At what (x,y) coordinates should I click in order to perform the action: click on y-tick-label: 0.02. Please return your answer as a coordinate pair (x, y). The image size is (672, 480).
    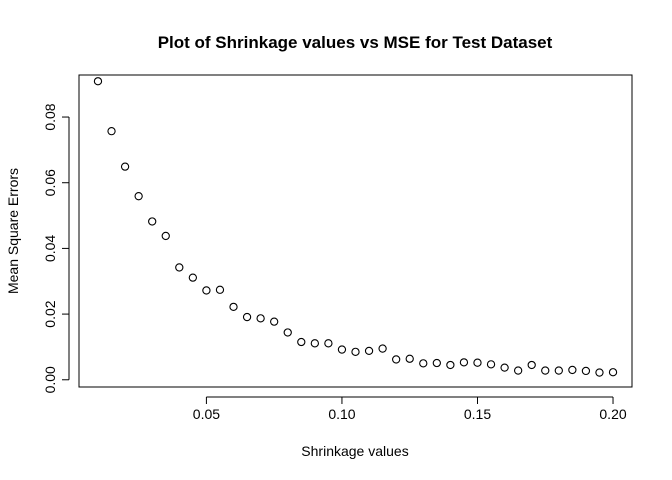
    Looking at the image, I should click on (50, 313).